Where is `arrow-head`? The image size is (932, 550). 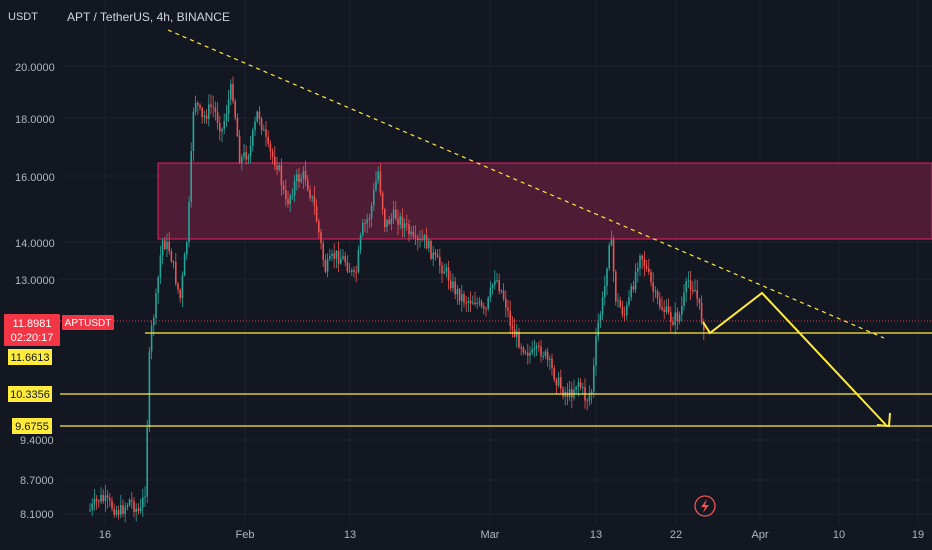 arrow-head is located at coordinates (883, 420).